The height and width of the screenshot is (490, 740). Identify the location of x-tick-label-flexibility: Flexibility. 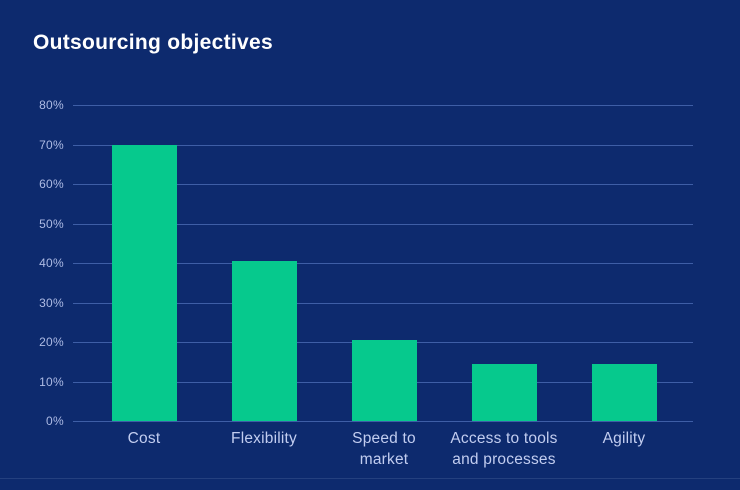
(264, 438).